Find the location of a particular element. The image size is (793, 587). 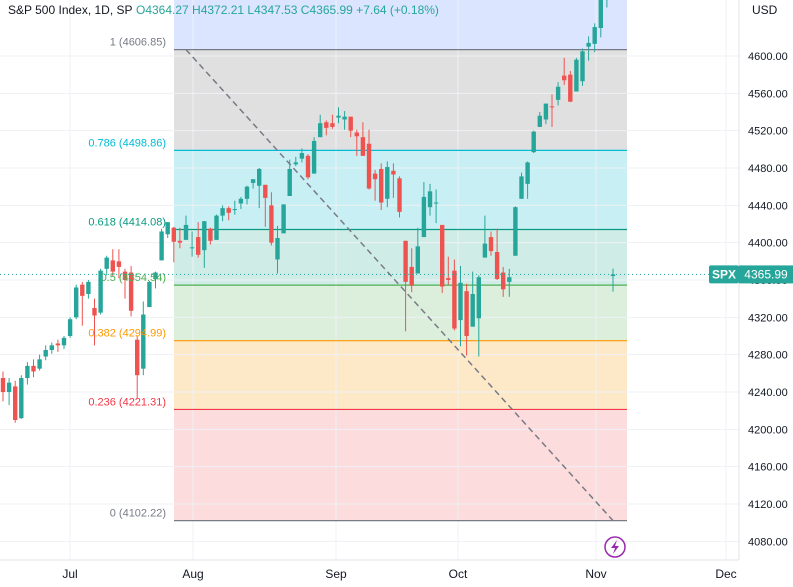

time-axis: Jul Aug Sep Oct Nov Dec is located at coordinates (399, 574).